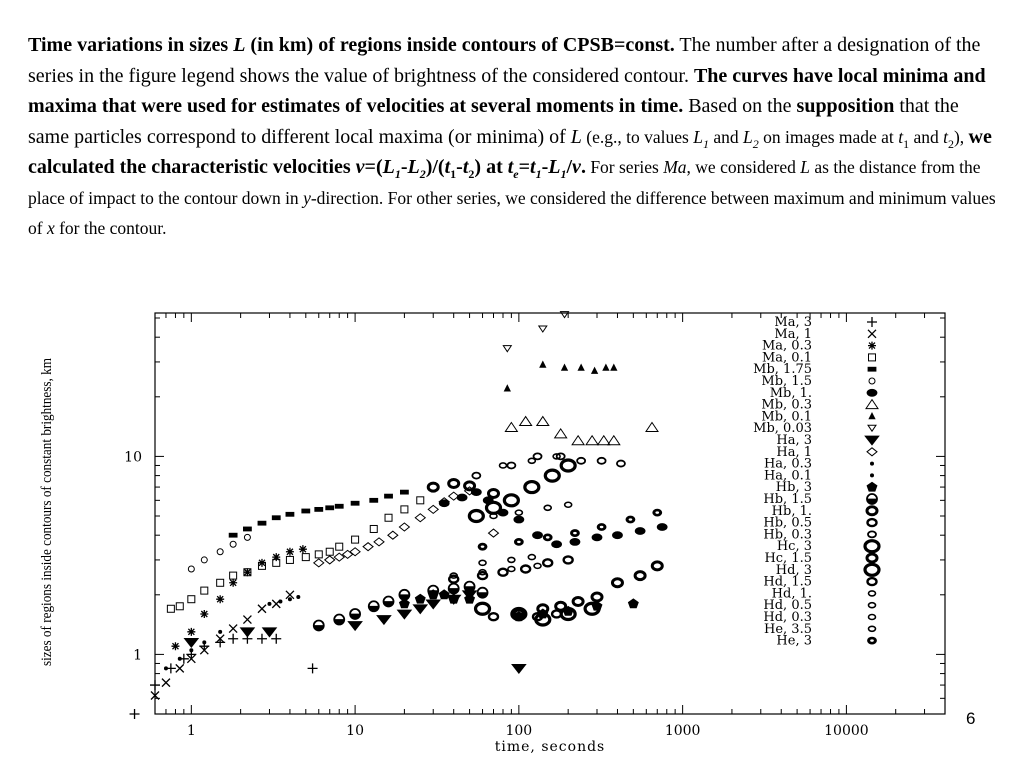 This screenshot has width=1024, height=768. I want to click on caption-text: )/(, so click(435, 167).